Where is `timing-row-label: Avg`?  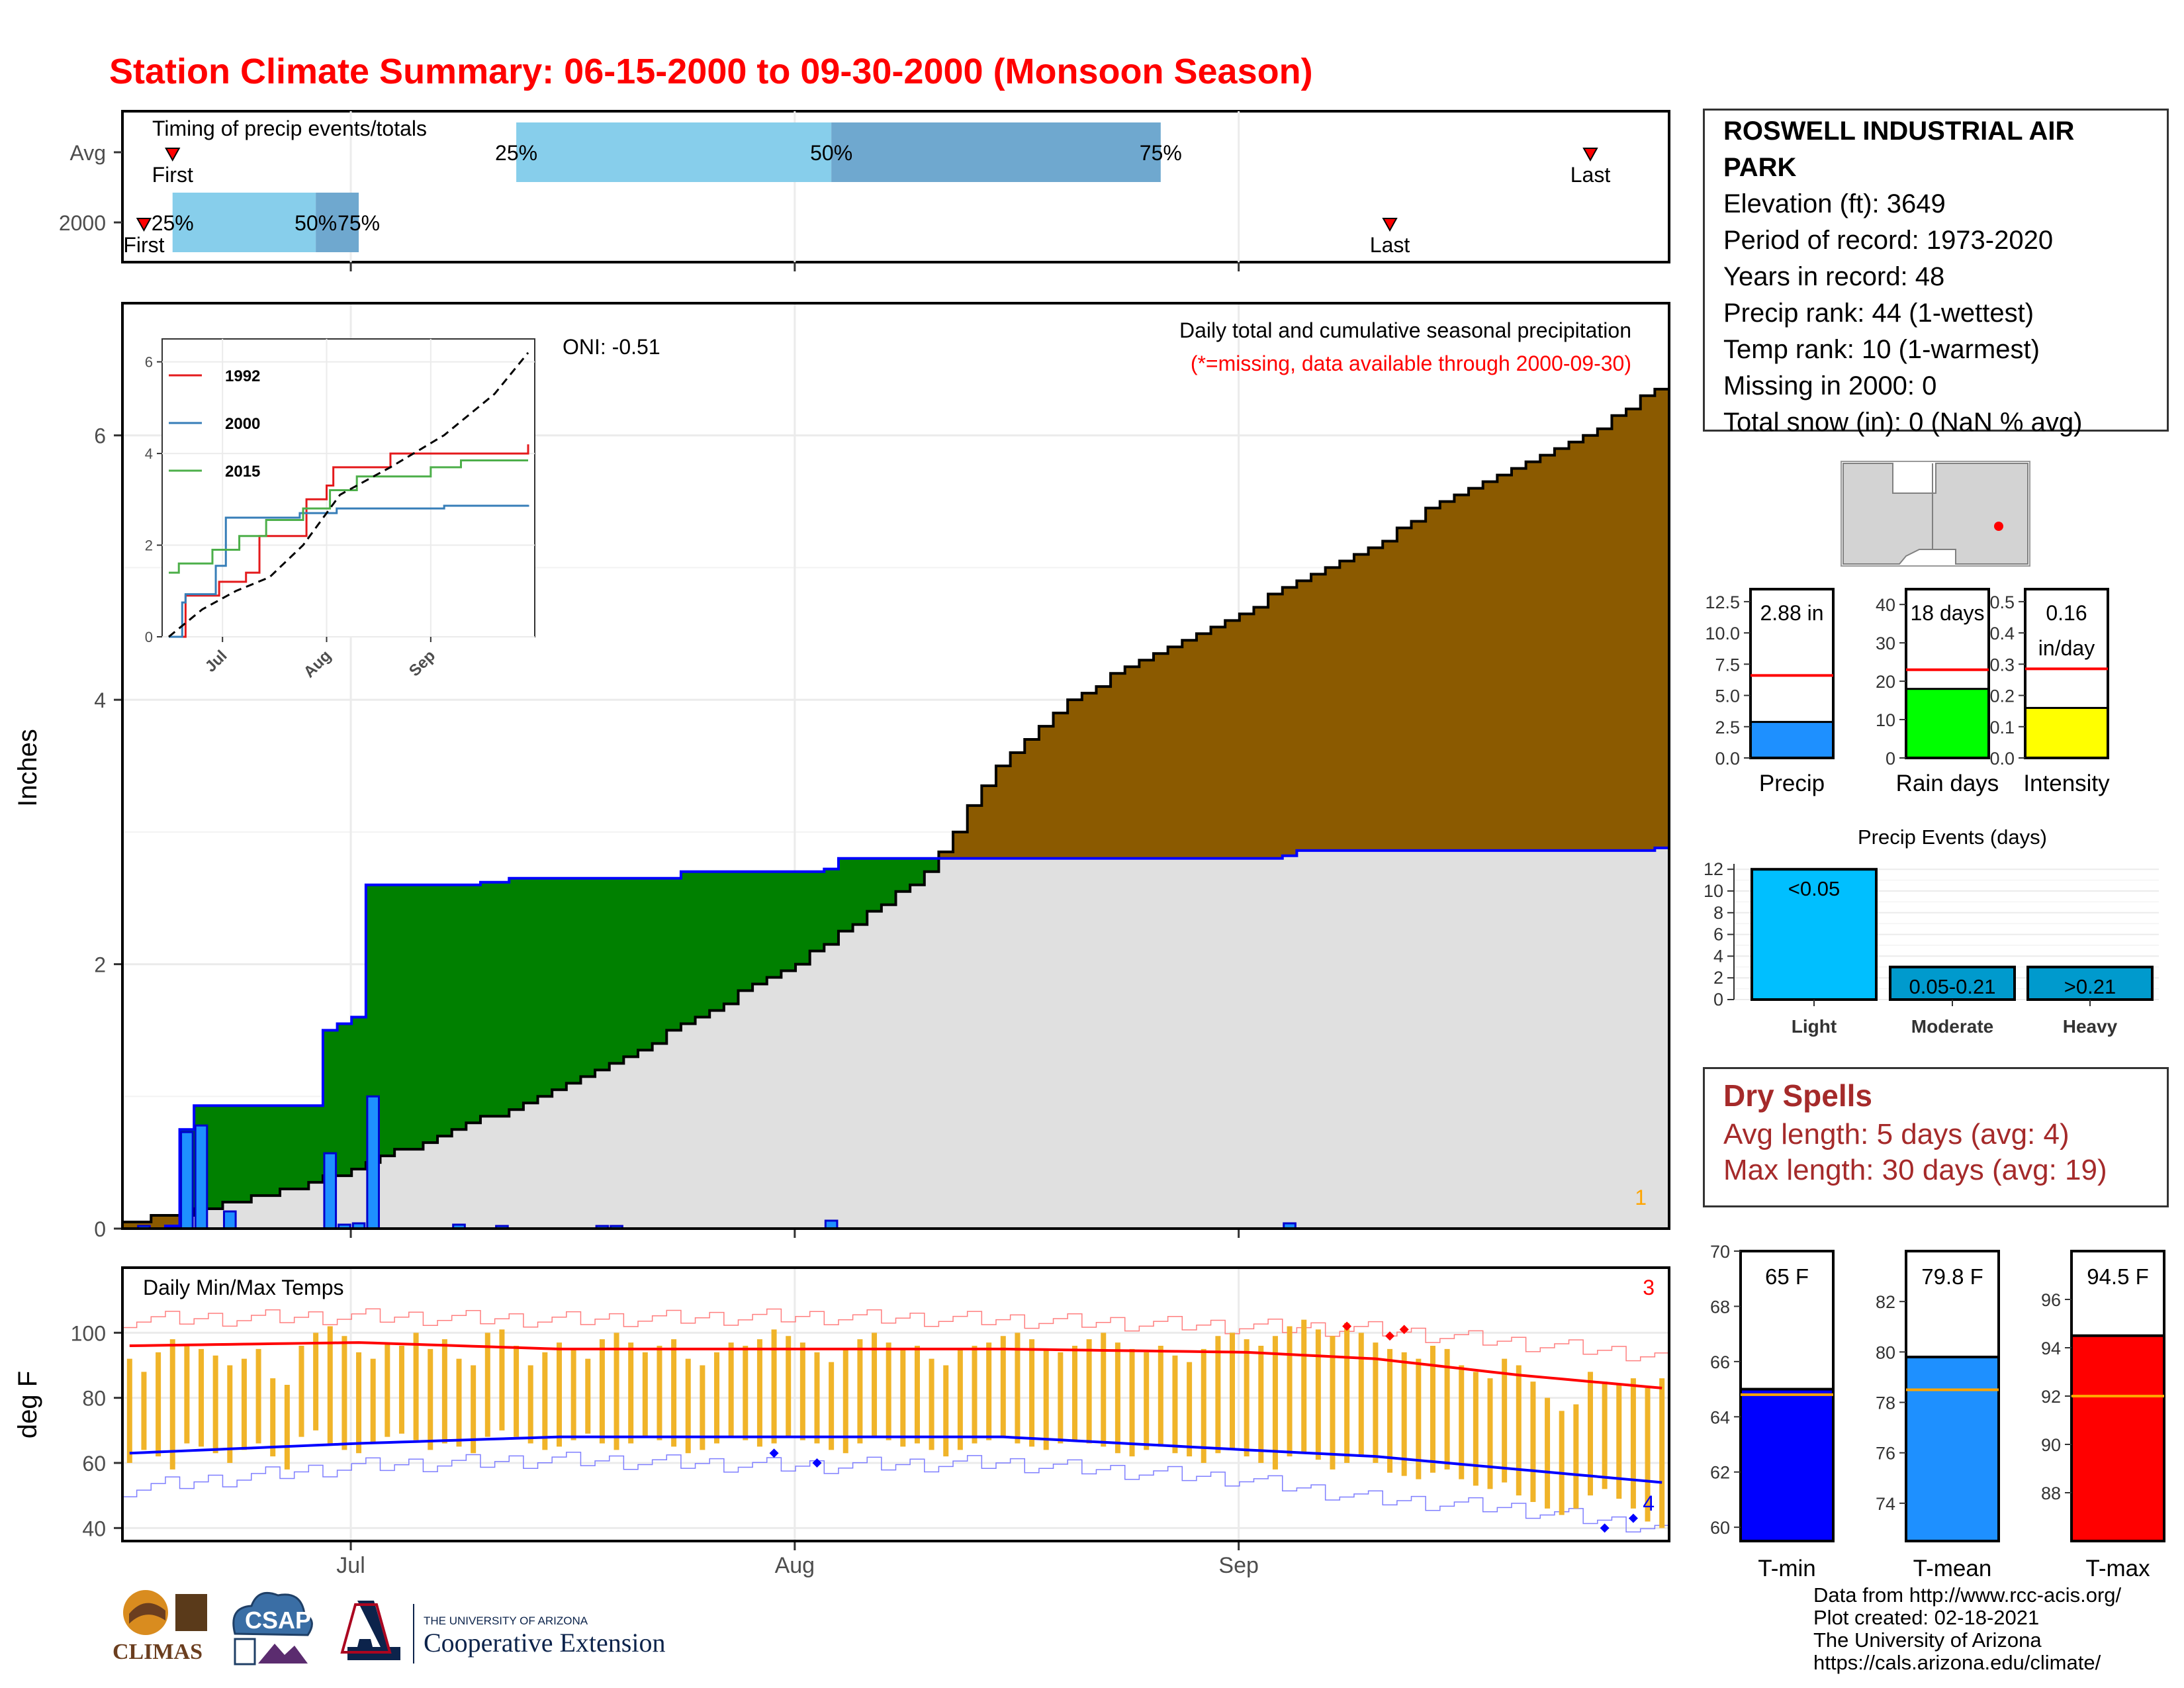 timing-row-label: Avg is located at coordinates (87, 153).